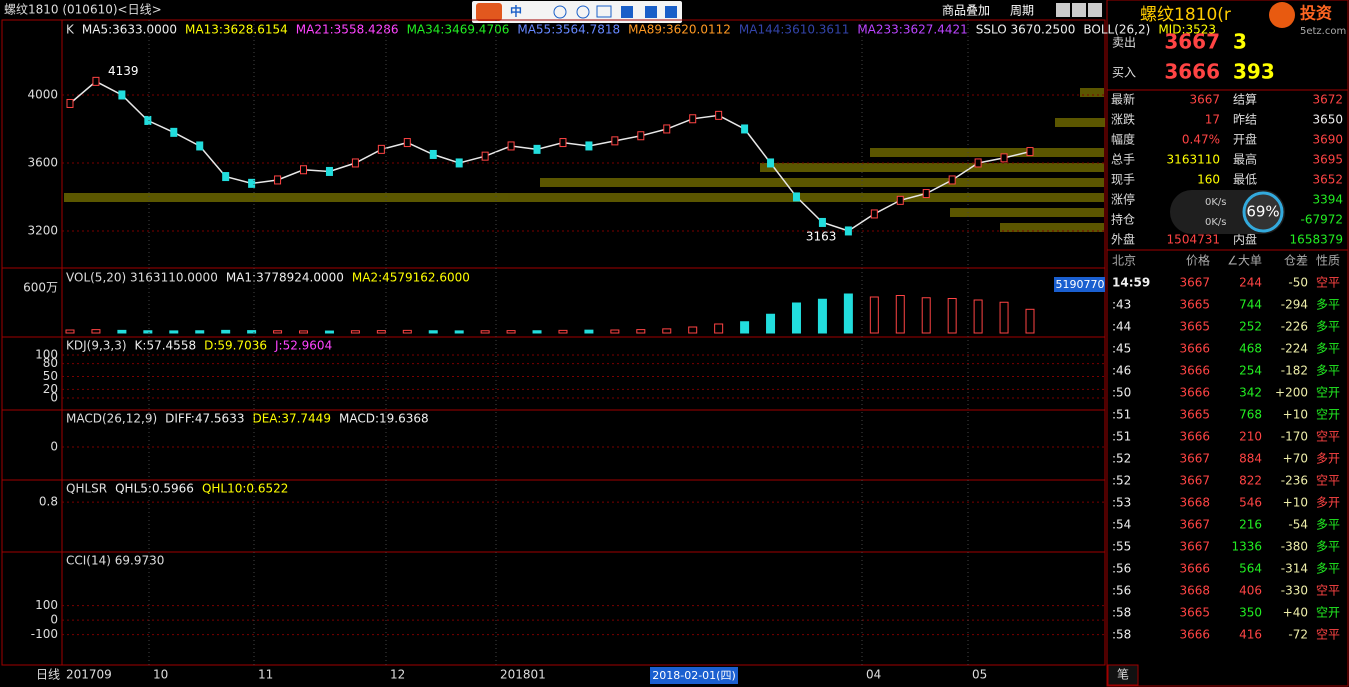 The height and width of the screenshot is (687, 1349). What do you see at coordinates (50, 376) in the screenshot?
I see `y-tick-label: 50` at bounding box center [50, 376].